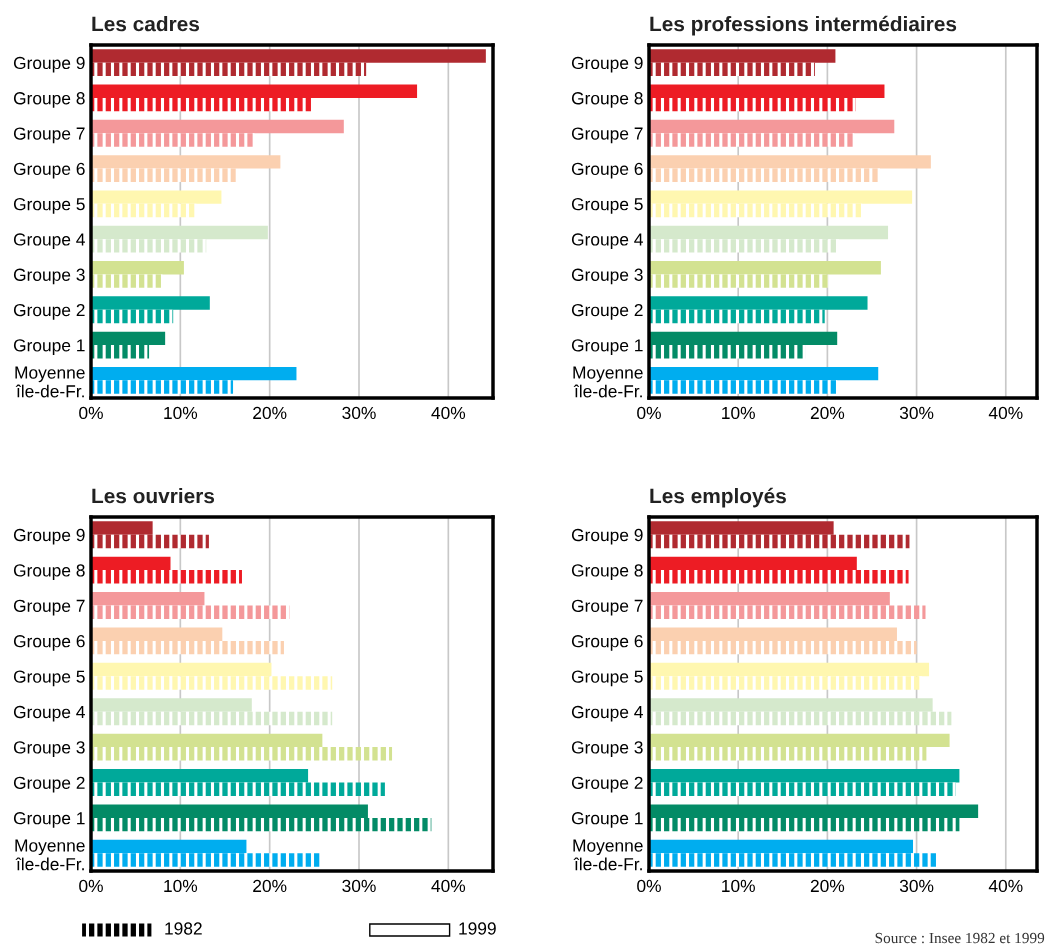 The image size is (1050, 951). Describe the element at coordinates (607, 347) in the screenshot. I see `y-tick-label: Groupe 1` at that location.